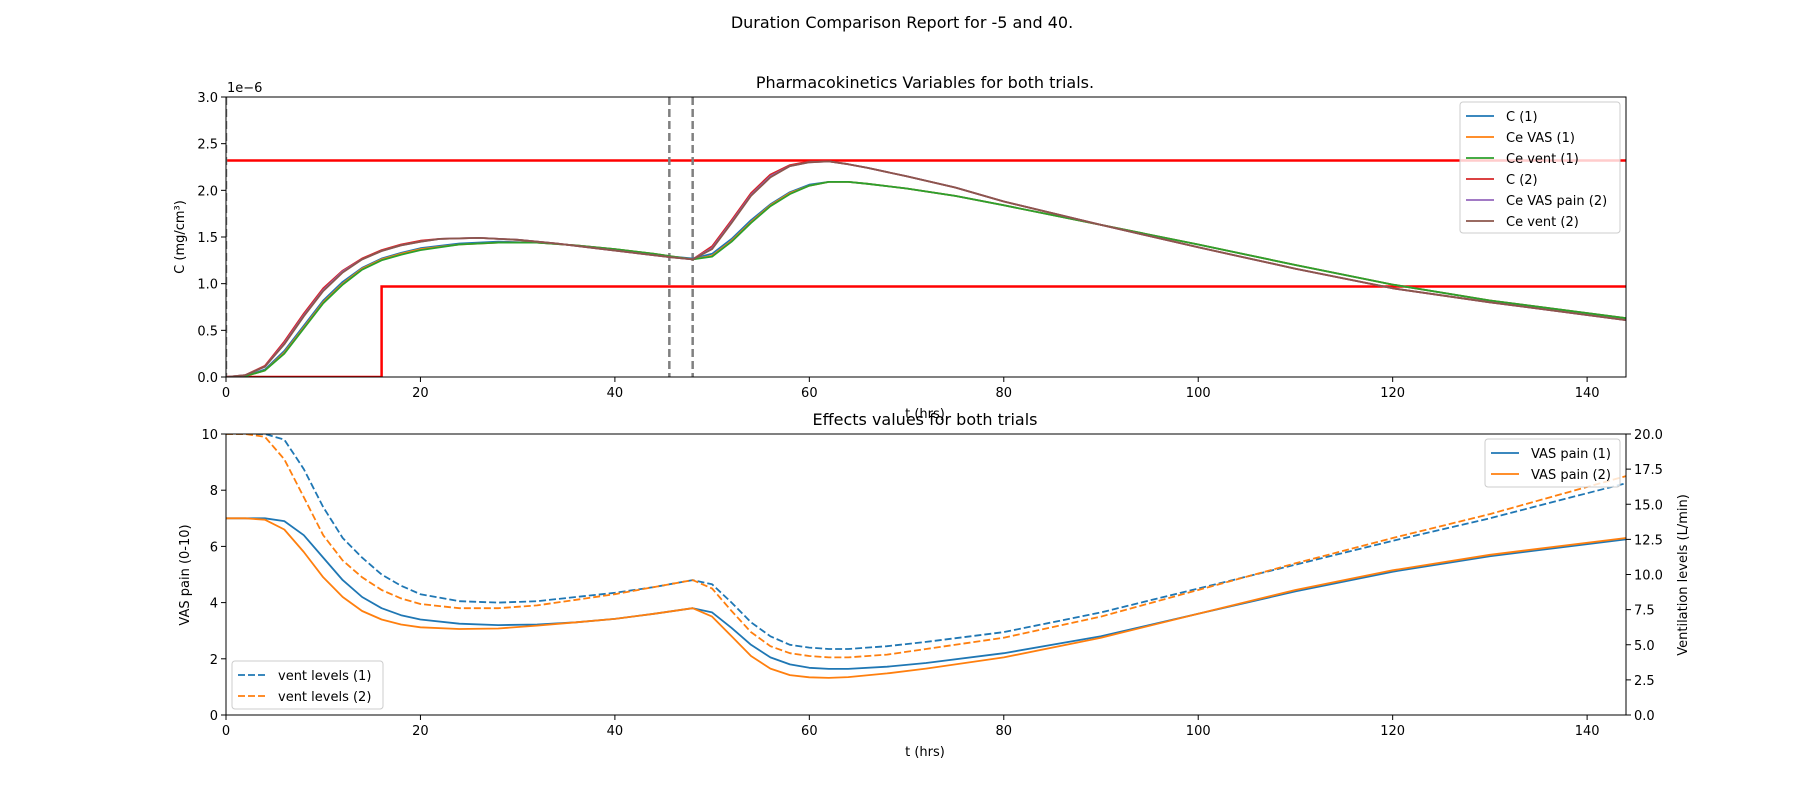  I want to click on effects-legend-label-vas-pain-2: VAS pain (2), so click(1571, 475).